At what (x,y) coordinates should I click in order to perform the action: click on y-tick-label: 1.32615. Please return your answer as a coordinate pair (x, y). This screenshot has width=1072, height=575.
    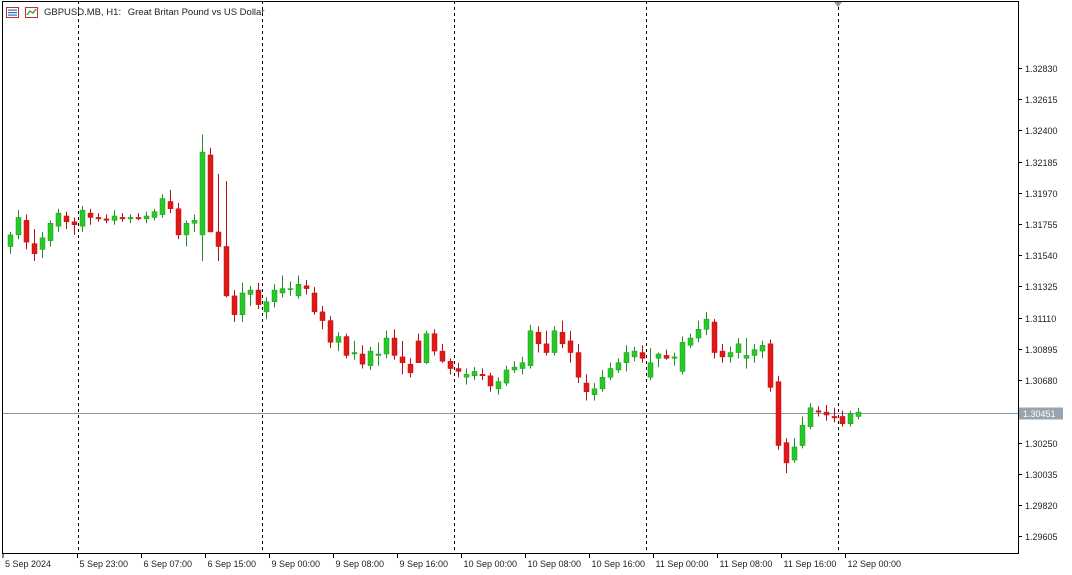
    Looking at the image, I should click on (1041, 100).